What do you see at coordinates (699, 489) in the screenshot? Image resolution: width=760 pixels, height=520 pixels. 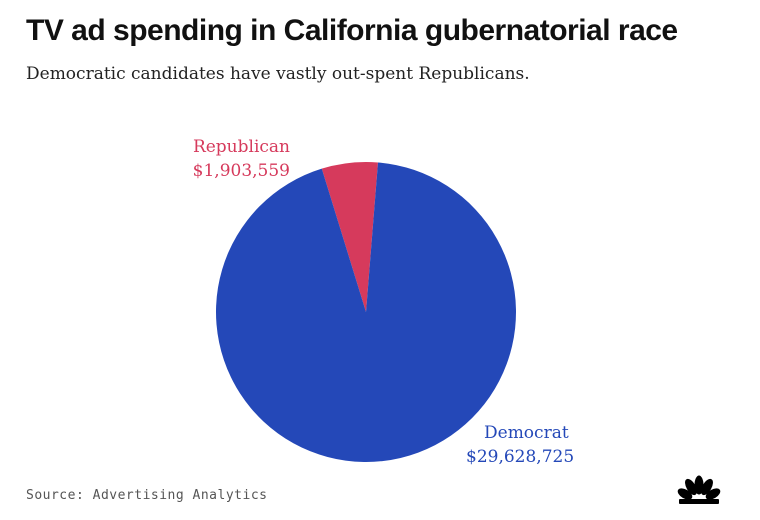 I see `nbc-peacock-icon` at bounding box center [699, 489].